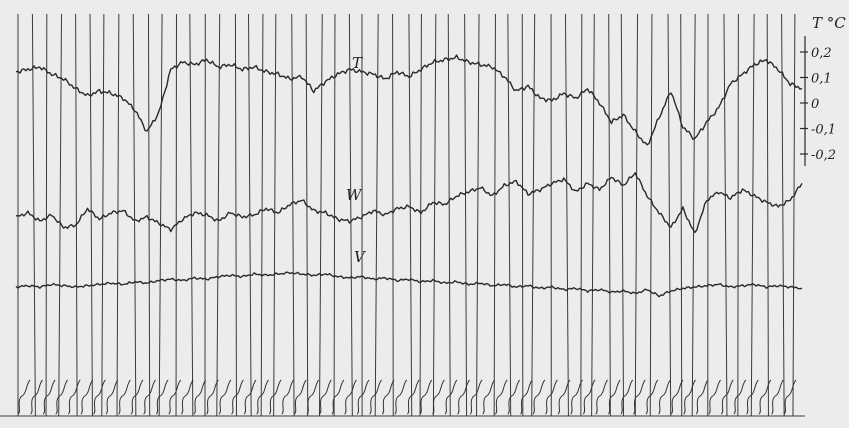 Image resolution: width=849 pixels, height=428 pixels. I want to click on y-axis-title: T °C, so click(829, 23).